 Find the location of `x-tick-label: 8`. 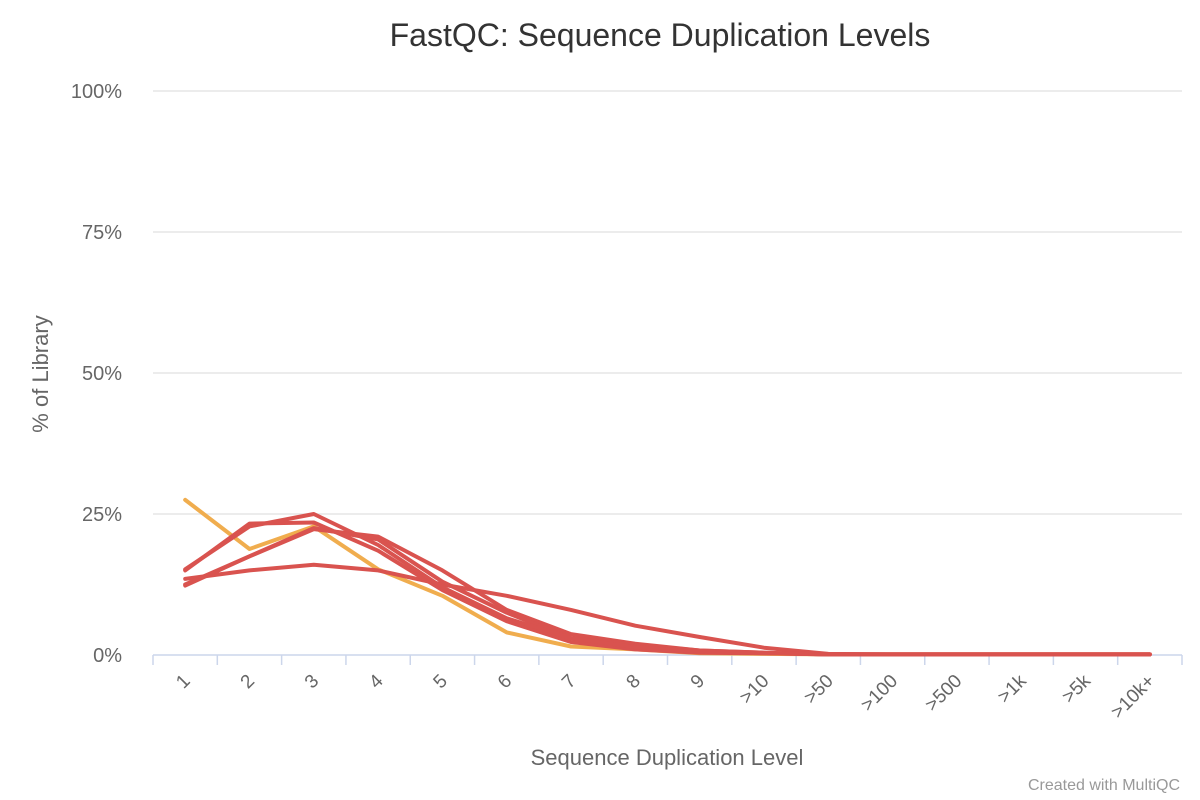

x-tick-label: 8 is located at coordinates (634, 682).